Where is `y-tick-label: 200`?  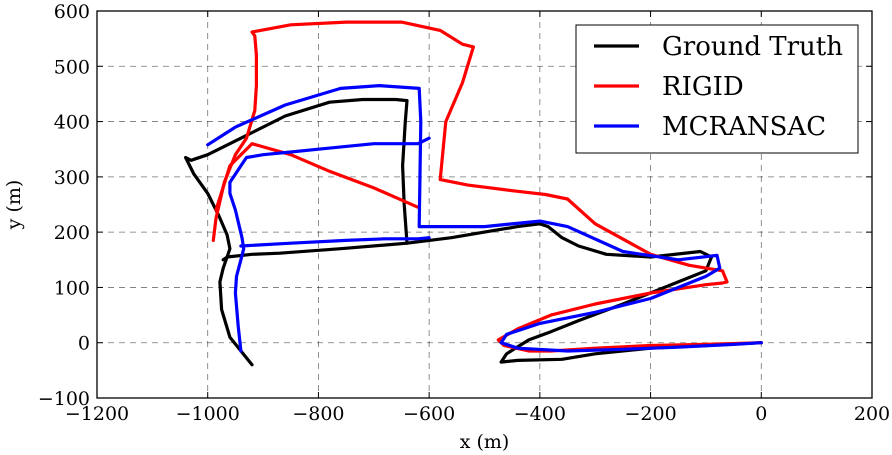 y-tick-label: 200 is located at coordinates (72, 233).